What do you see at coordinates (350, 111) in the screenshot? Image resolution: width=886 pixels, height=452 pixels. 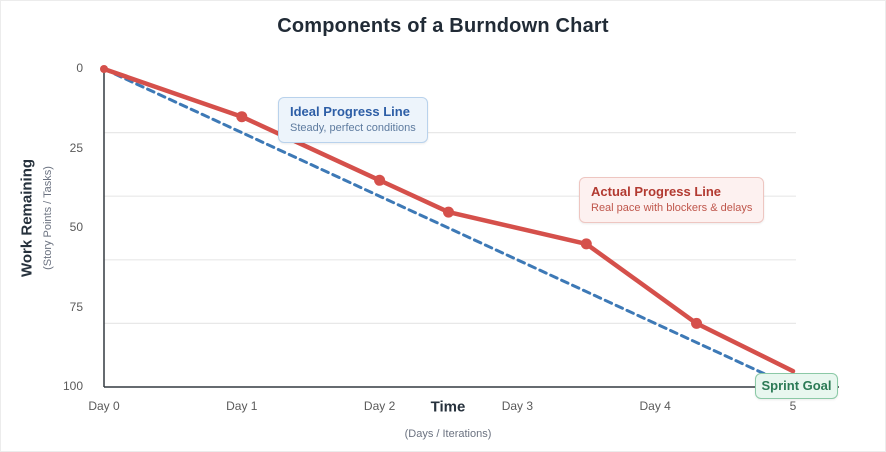 I see `ideal-annotation-title: Ideal Progress Line` at bounding box center [350, 111].